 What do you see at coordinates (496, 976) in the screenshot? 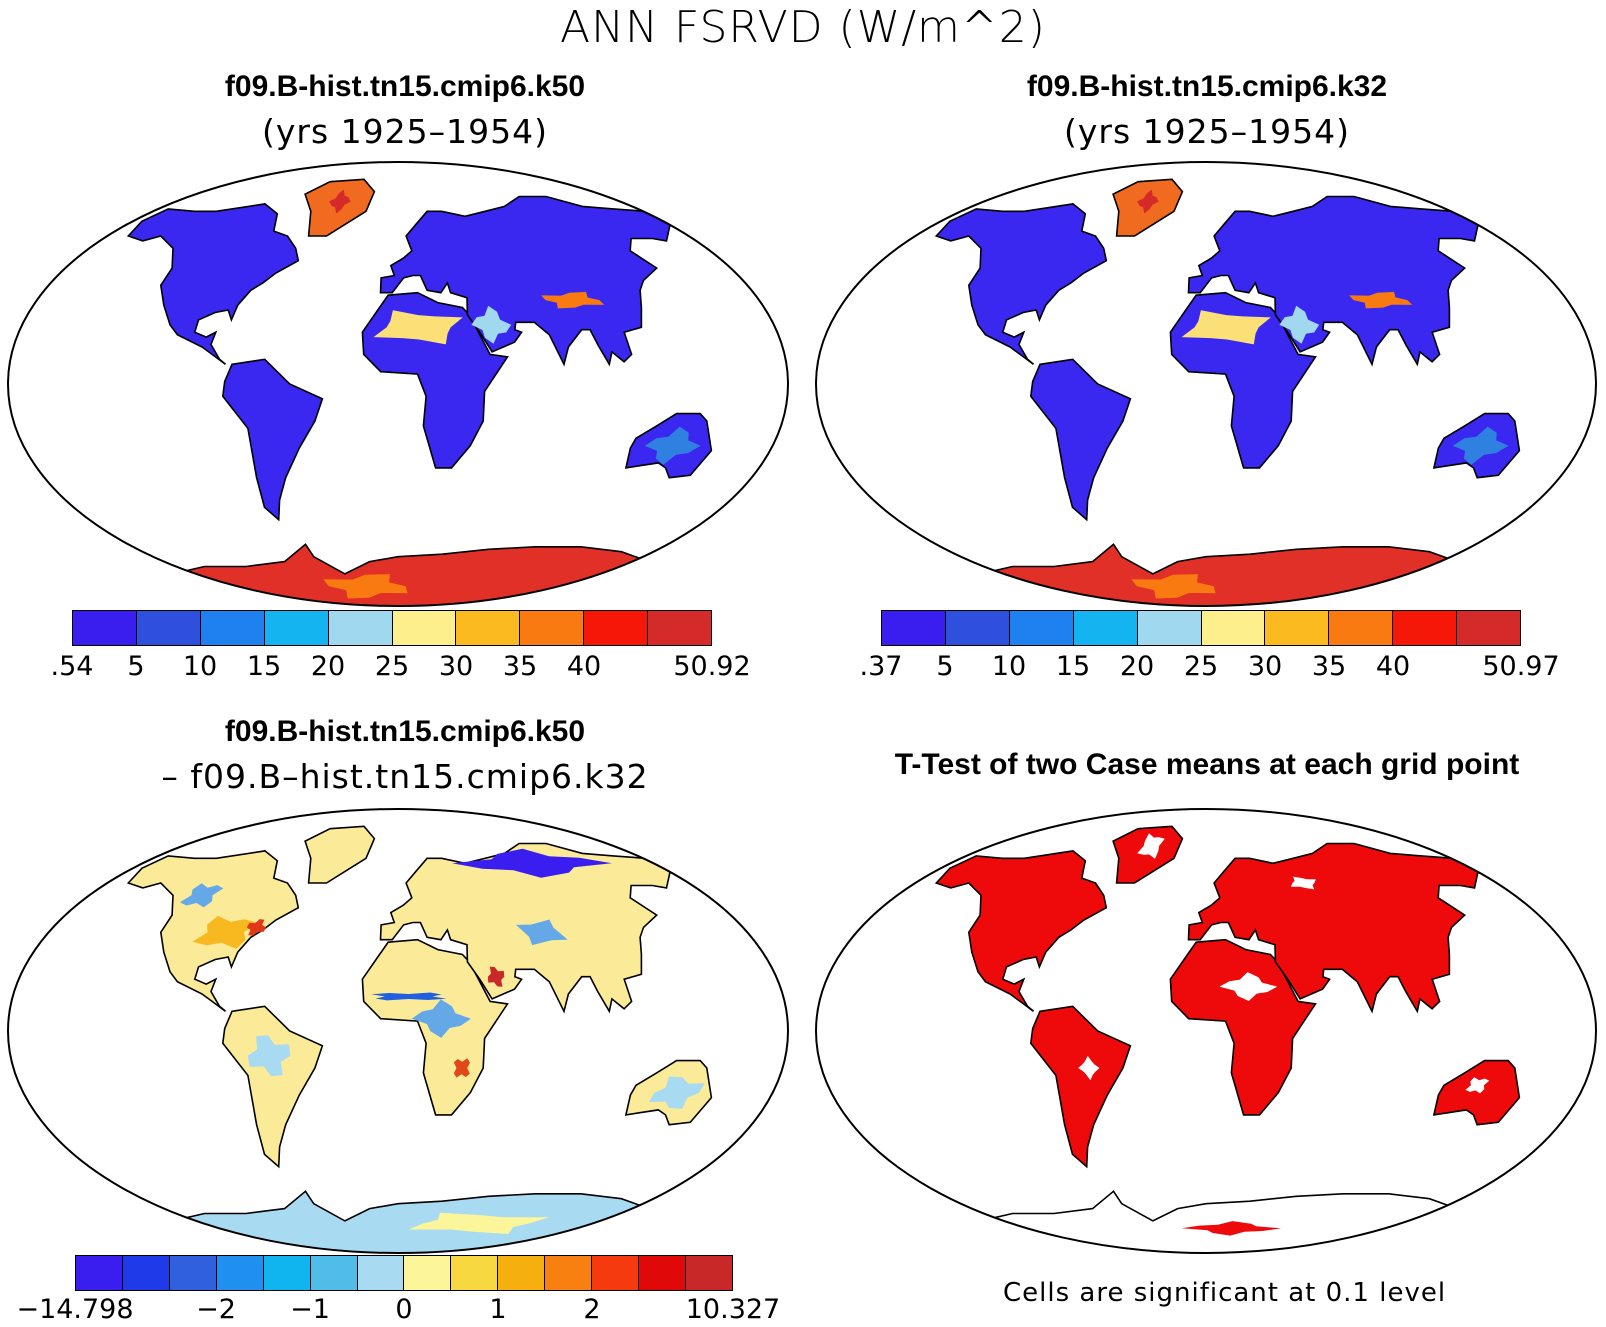
I see `arabia-hot` at bounding box center [496, 976].